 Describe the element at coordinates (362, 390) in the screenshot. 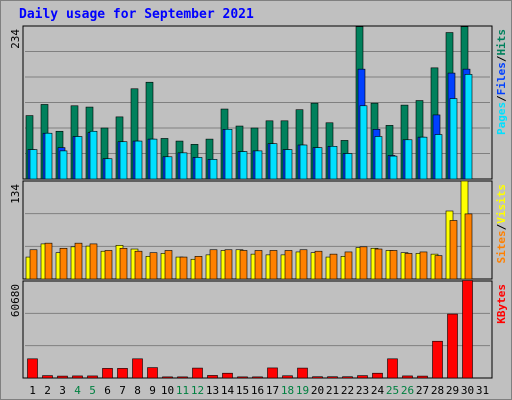

I see `x-tick-day-23: 23` at that location.